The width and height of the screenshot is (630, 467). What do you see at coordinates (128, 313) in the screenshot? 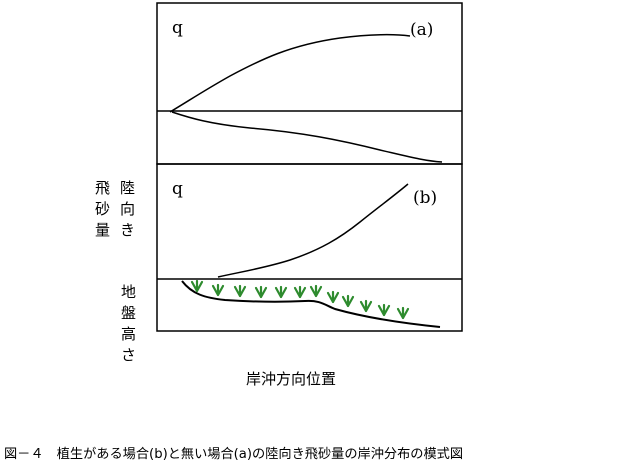
I see `ground-label-char2: 盤` at bounding box center [128, 313].